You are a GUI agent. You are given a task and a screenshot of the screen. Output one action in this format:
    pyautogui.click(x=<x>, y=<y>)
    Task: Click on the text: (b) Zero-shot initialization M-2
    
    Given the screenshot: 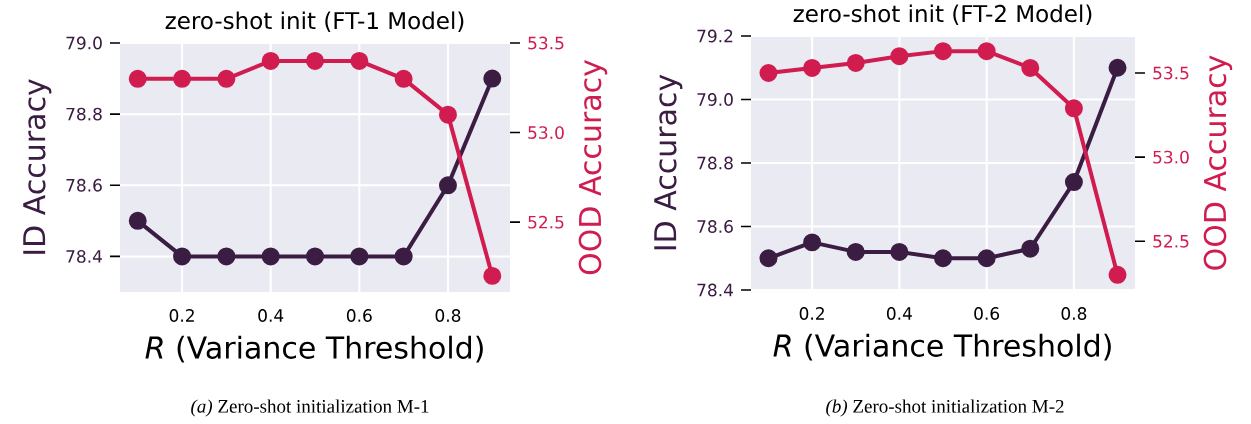 What is the action you would take?
    pyautogui.click(x=945, y=408)
    